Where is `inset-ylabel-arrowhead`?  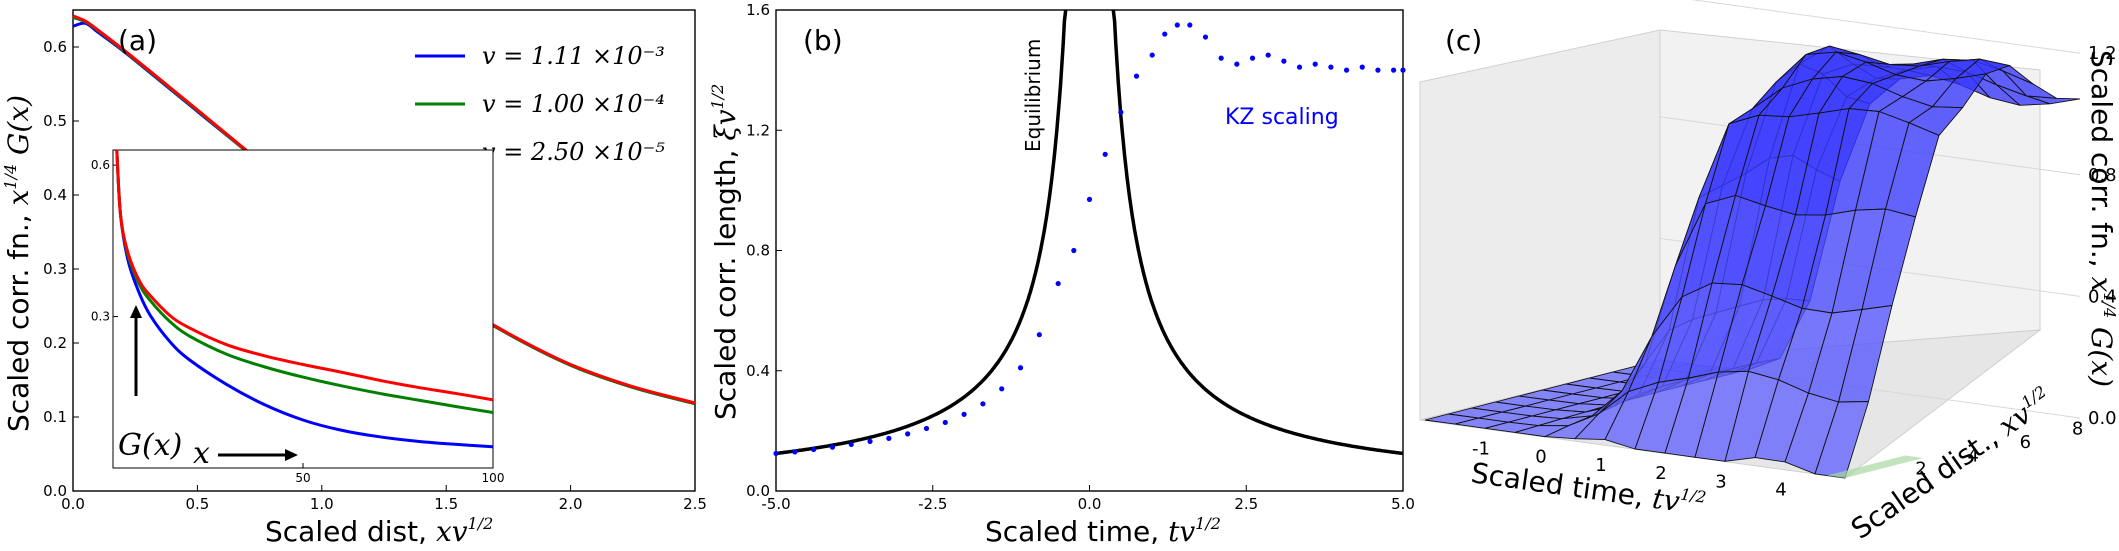 inset-ylabel-arrowhead is located at coordinates (136, 311).